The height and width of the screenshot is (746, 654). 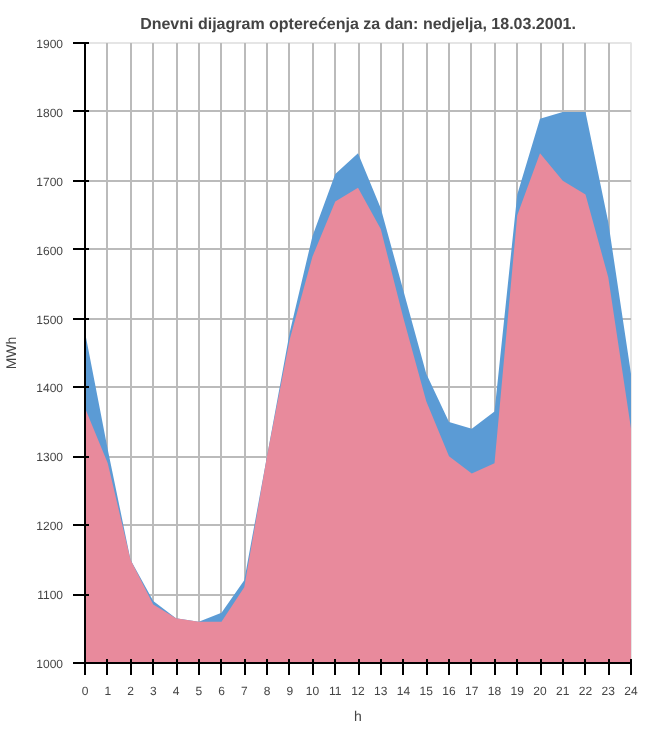 What do you see at coordinates (358, 24) in the screenshot?
I see `chart-title: Dnevni dijagram opterećenja za dan: nedjelja, 18.03.2001.` at bounding box center [358, 24].